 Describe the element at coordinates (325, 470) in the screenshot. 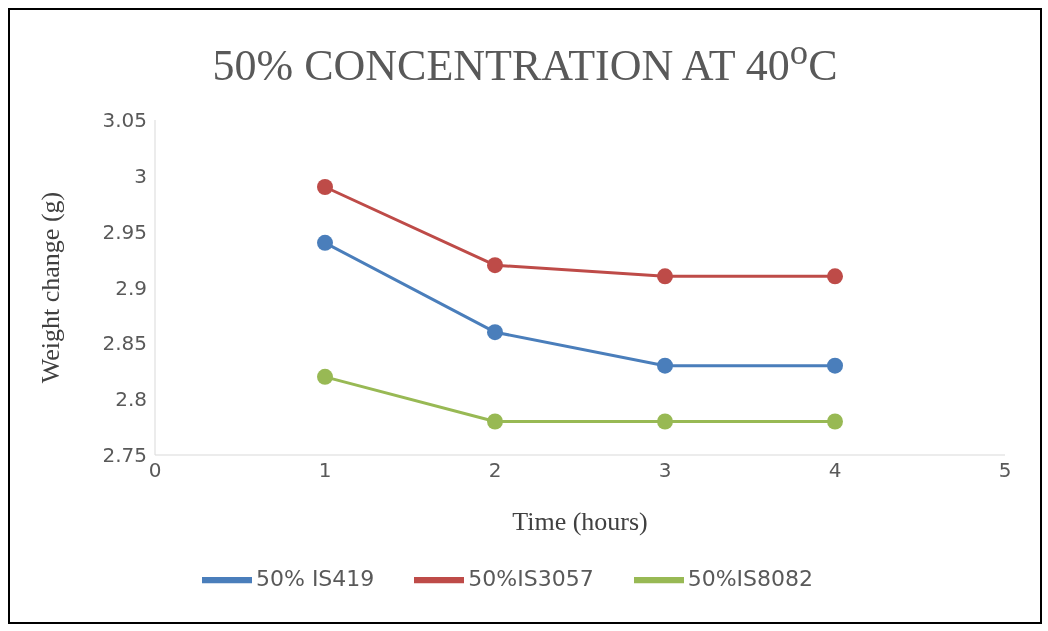

I see `x-tick-label: 1` at that location.